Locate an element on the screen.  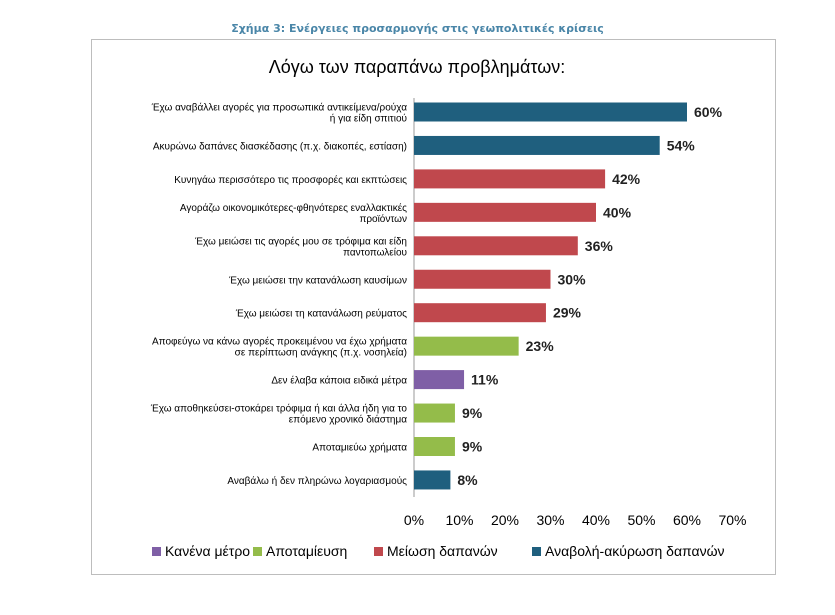
bar-value-label: 60% is located at coordinates (708, 112).